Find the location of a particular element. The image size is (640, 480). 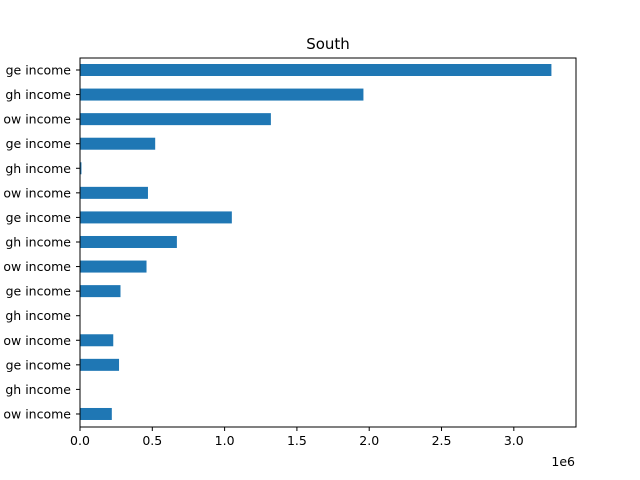

y-tick-label-8: ow income is located at coordinates (37, 266).